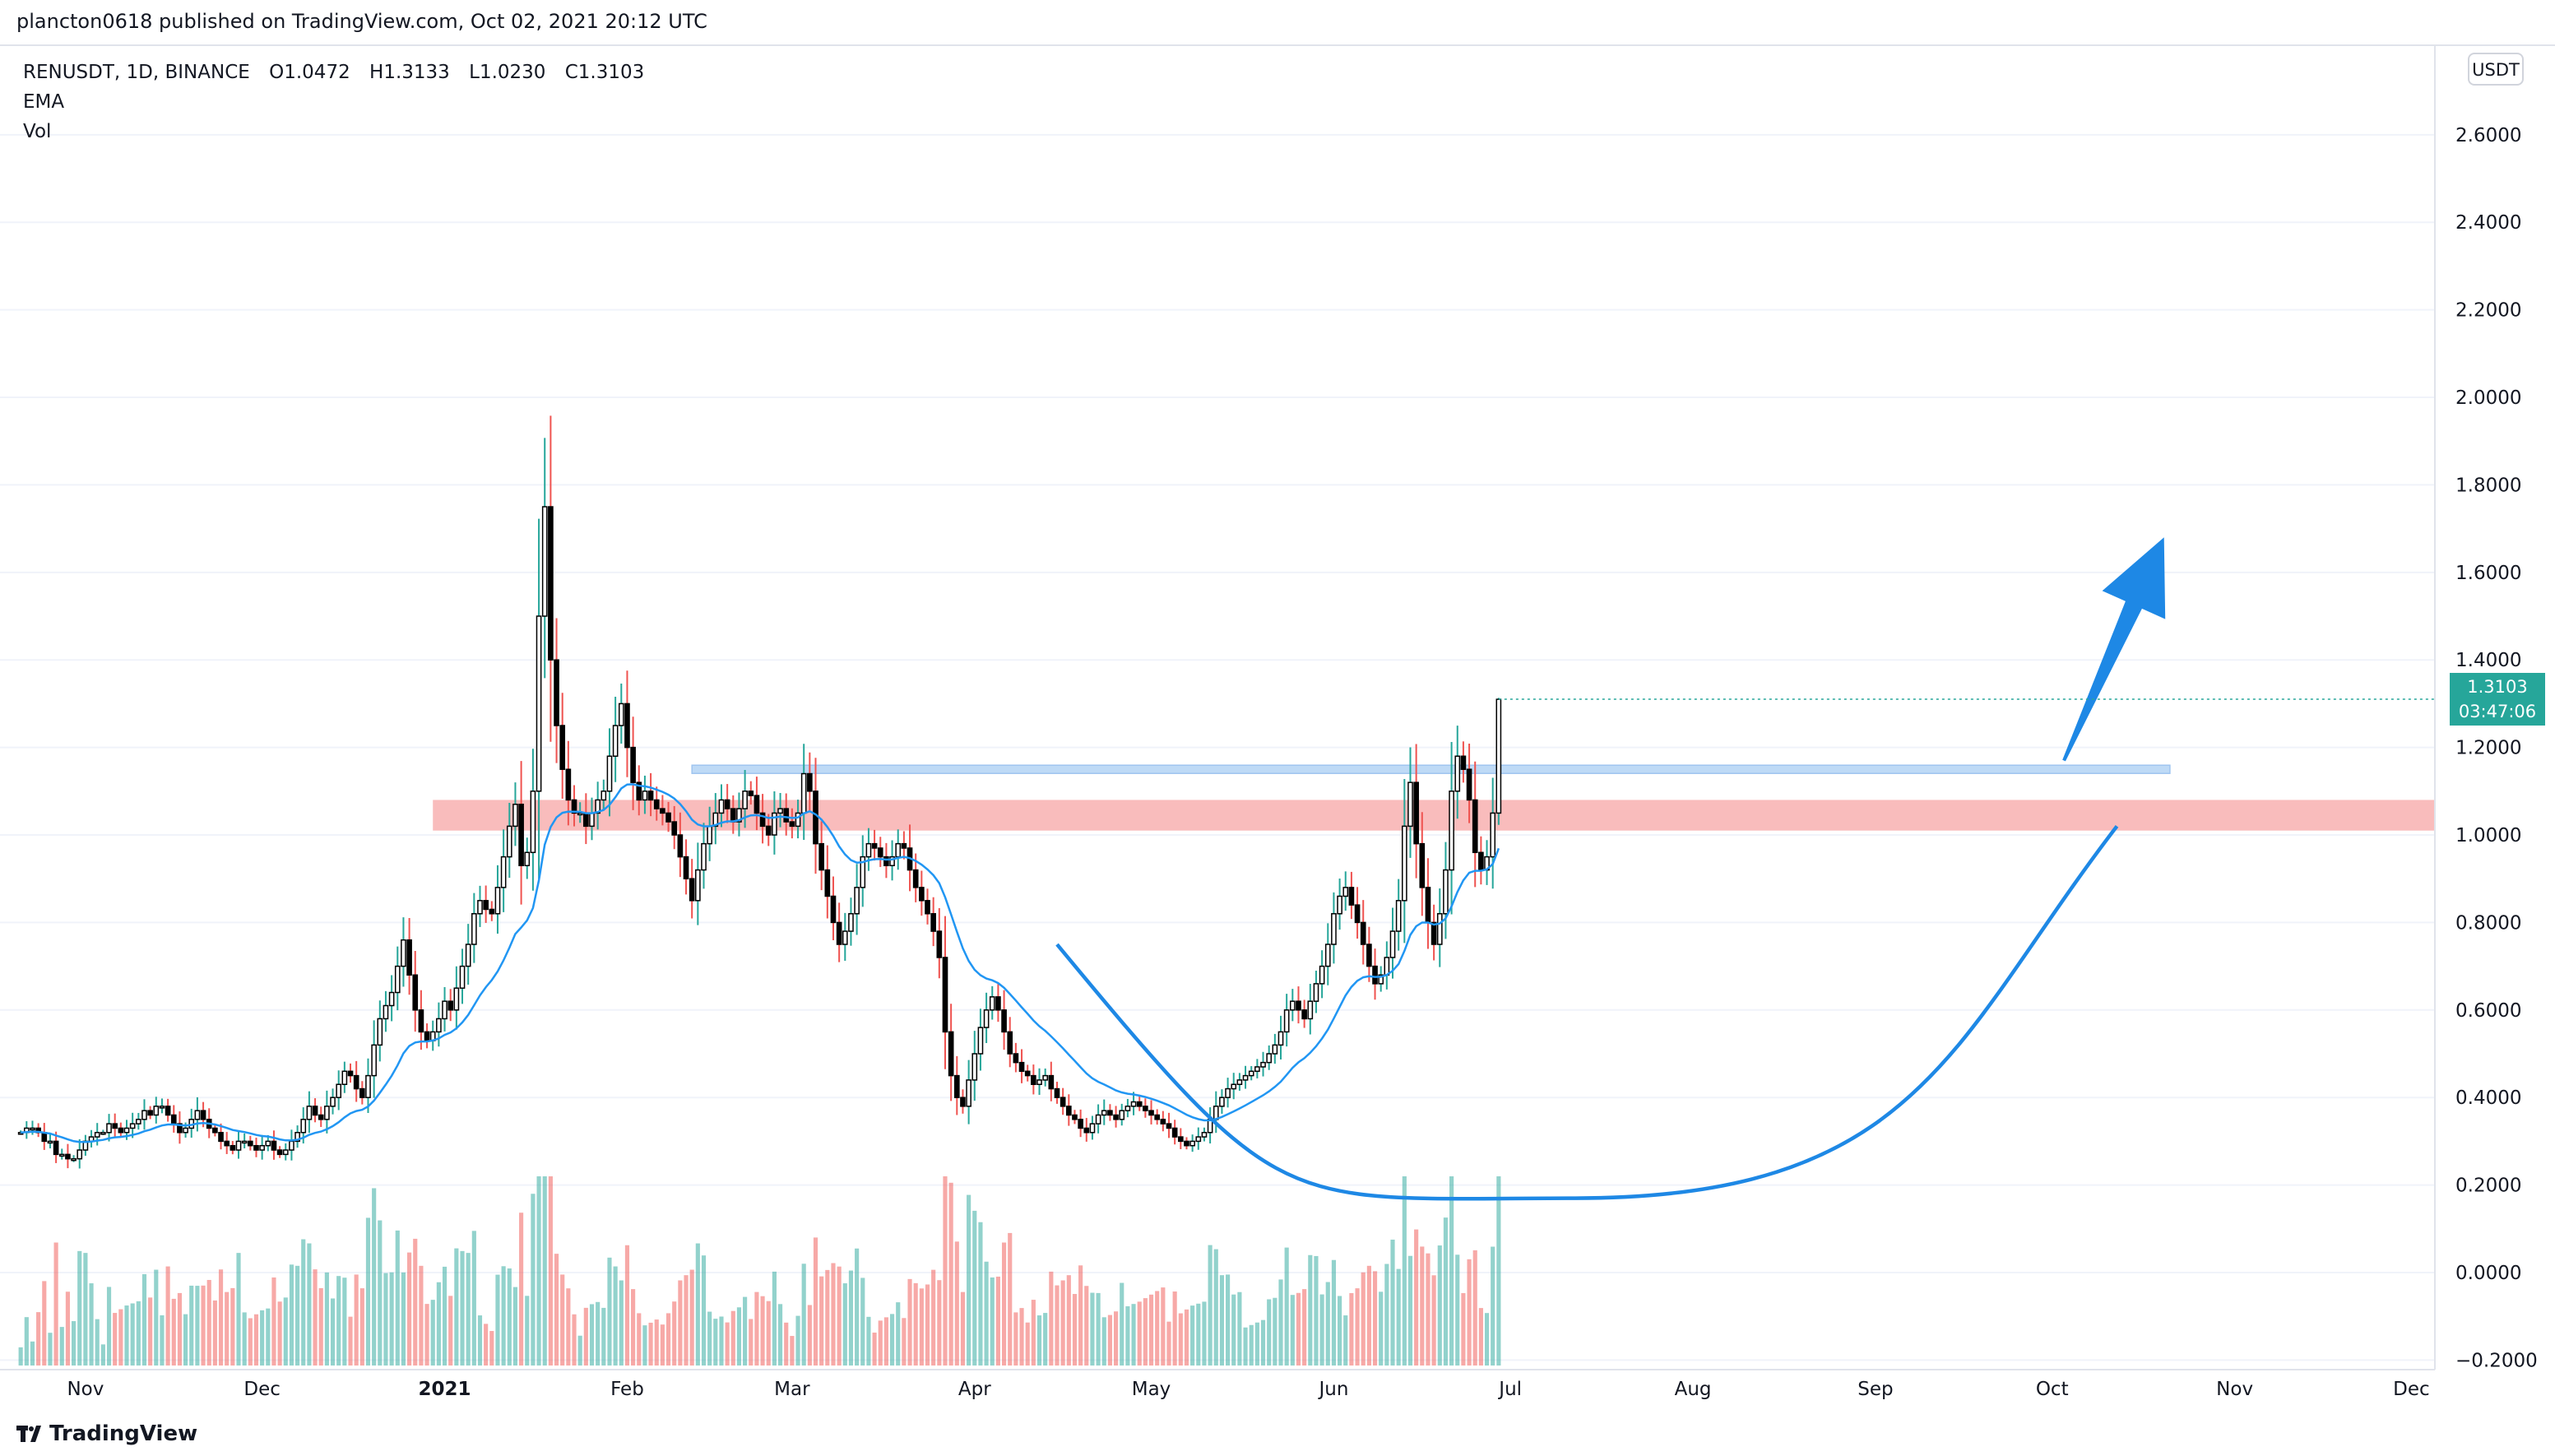 This screenshot has width=2555, height=1456. I want to click on footer-brand: TradingView, so click(106, 1433).